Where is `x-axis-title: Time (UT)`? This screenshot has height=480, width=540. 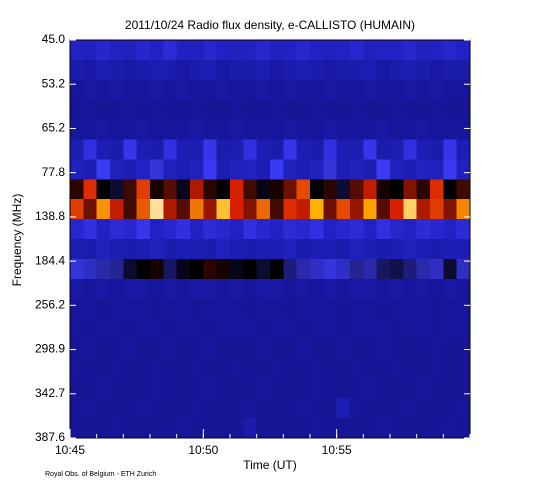 x-axis-title: Time (UT) is located at coordinates (270, 465).